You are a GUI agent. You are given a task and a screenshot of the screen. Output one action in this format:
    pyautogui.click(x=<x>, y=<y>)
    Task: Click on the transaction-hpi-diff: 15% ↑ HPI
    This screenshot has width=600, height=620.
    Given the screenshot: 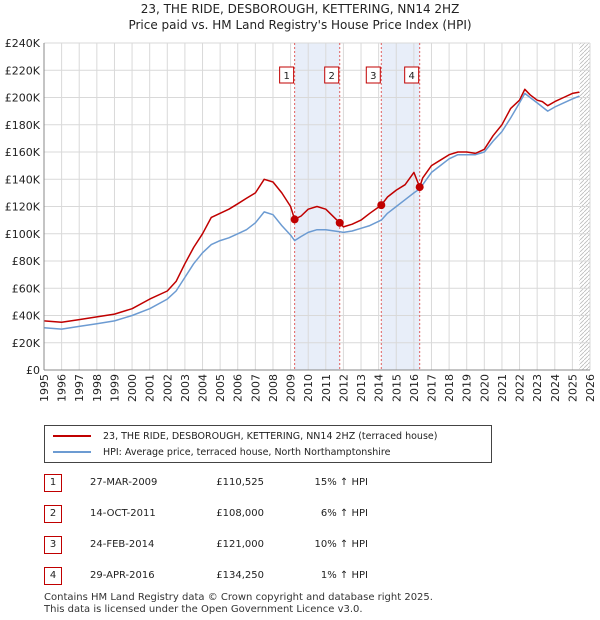 What is the action you would take?
    pyautogui.click(x=341, y=482)
    